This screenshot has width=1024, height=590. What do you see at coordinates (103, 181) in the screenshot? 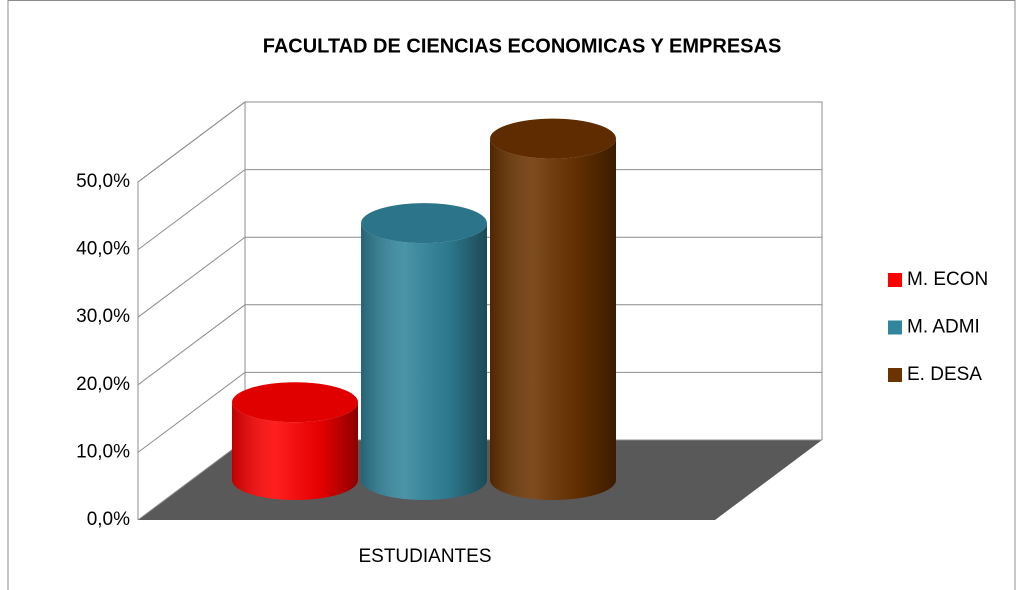
I see `y-tick-label: 50,0%` at bounding box center [103, 181].